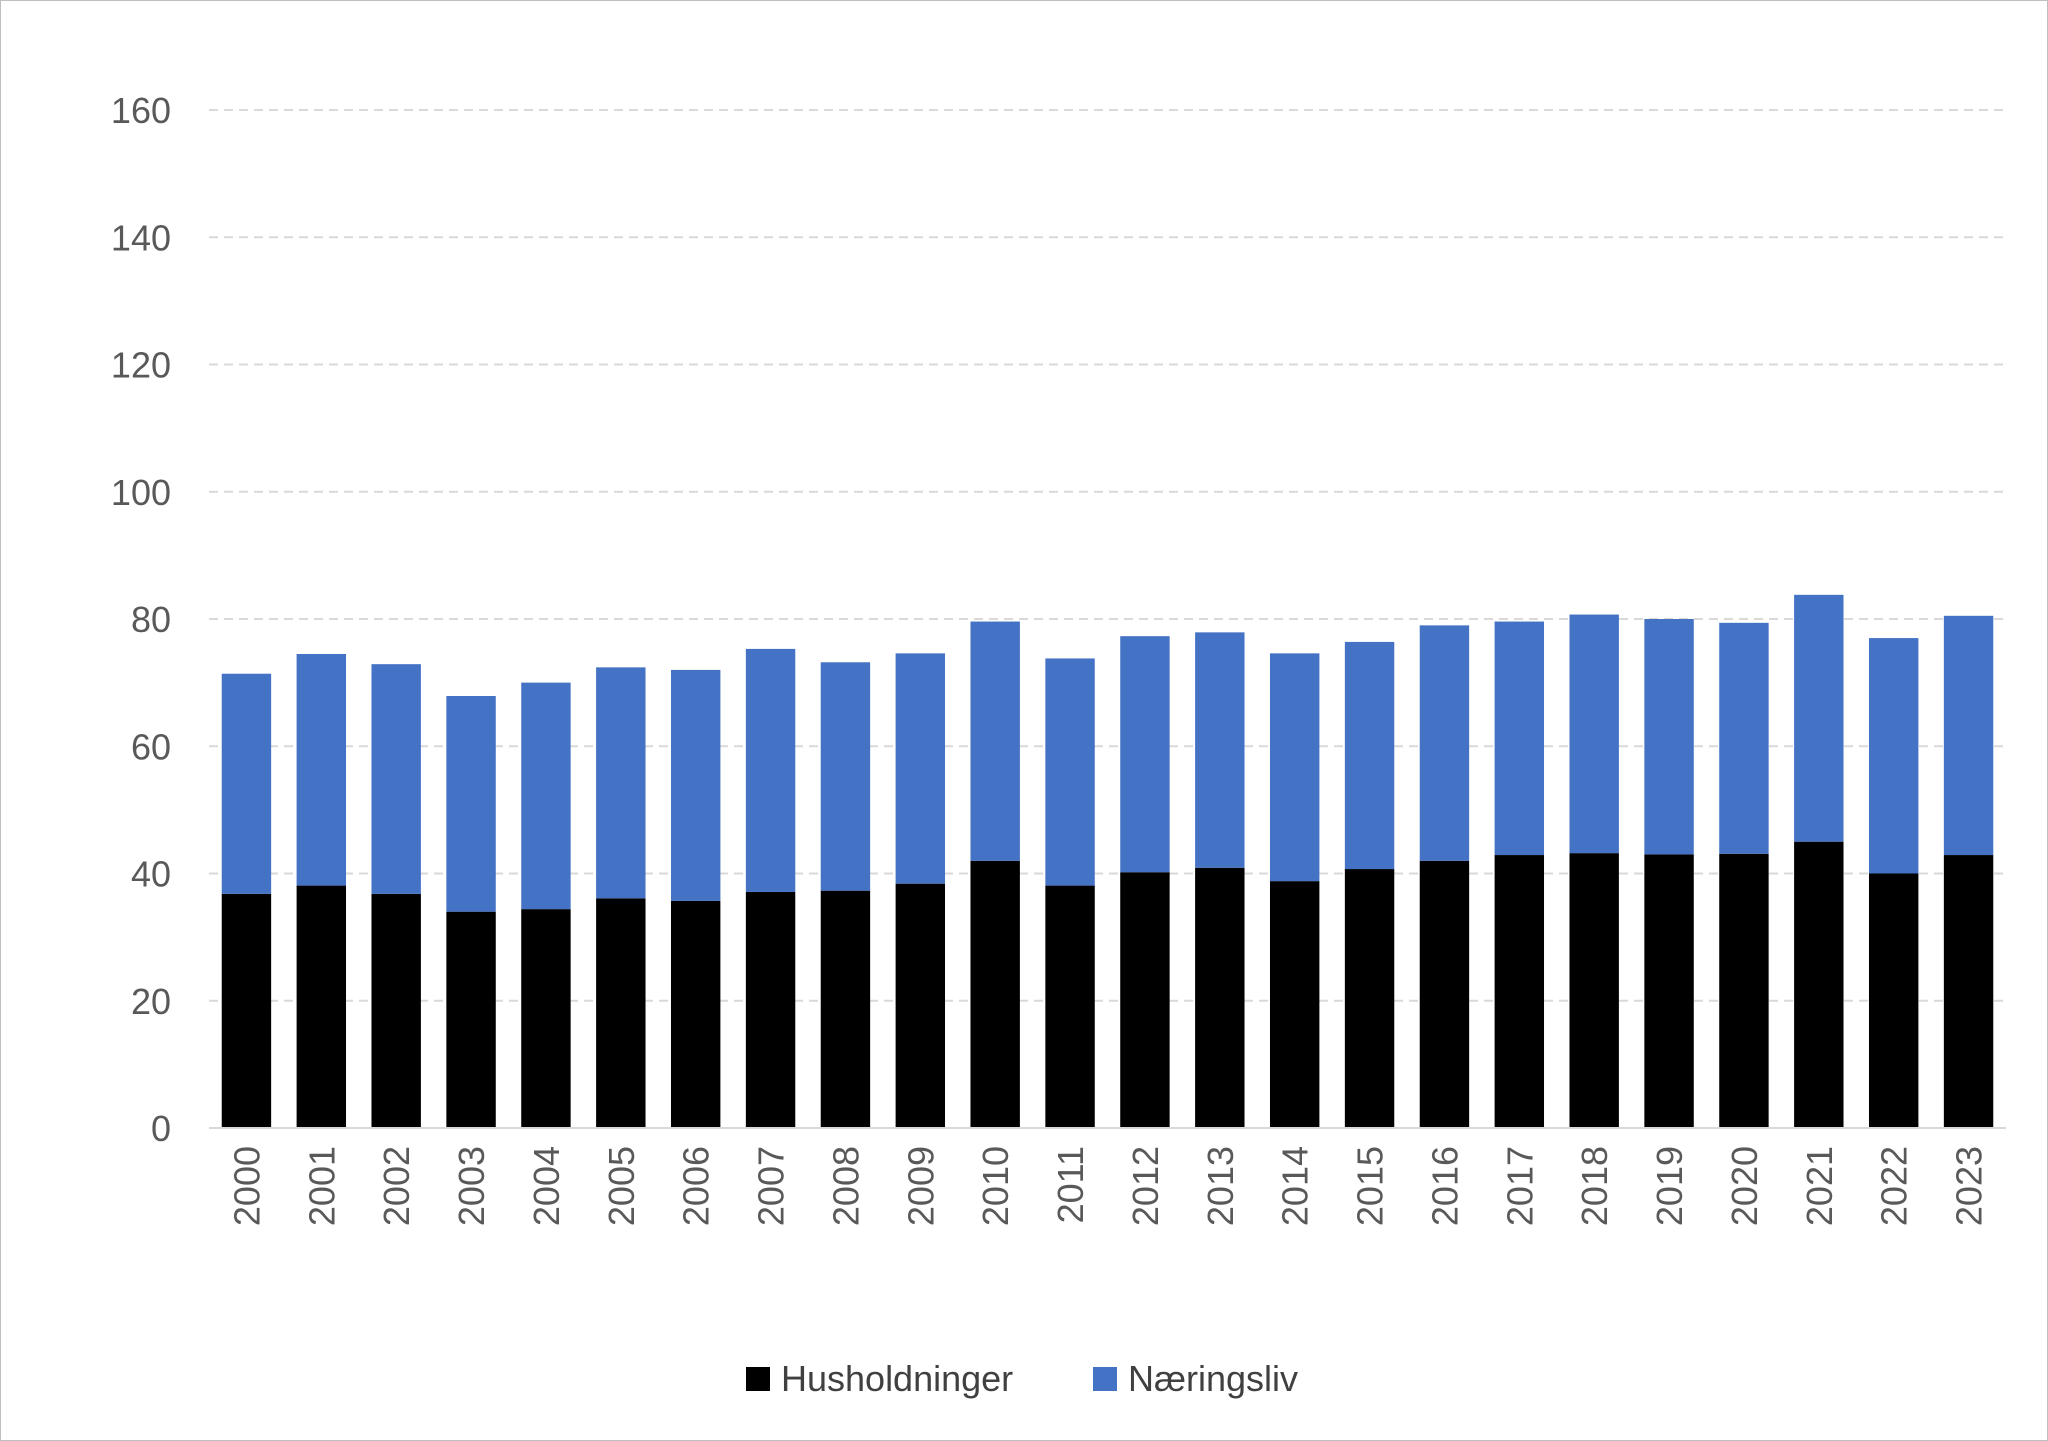 The width and height of the screenshot is (2048, 1441). I want to click on bar-naeringsliv-2011, so click(1070, 772).